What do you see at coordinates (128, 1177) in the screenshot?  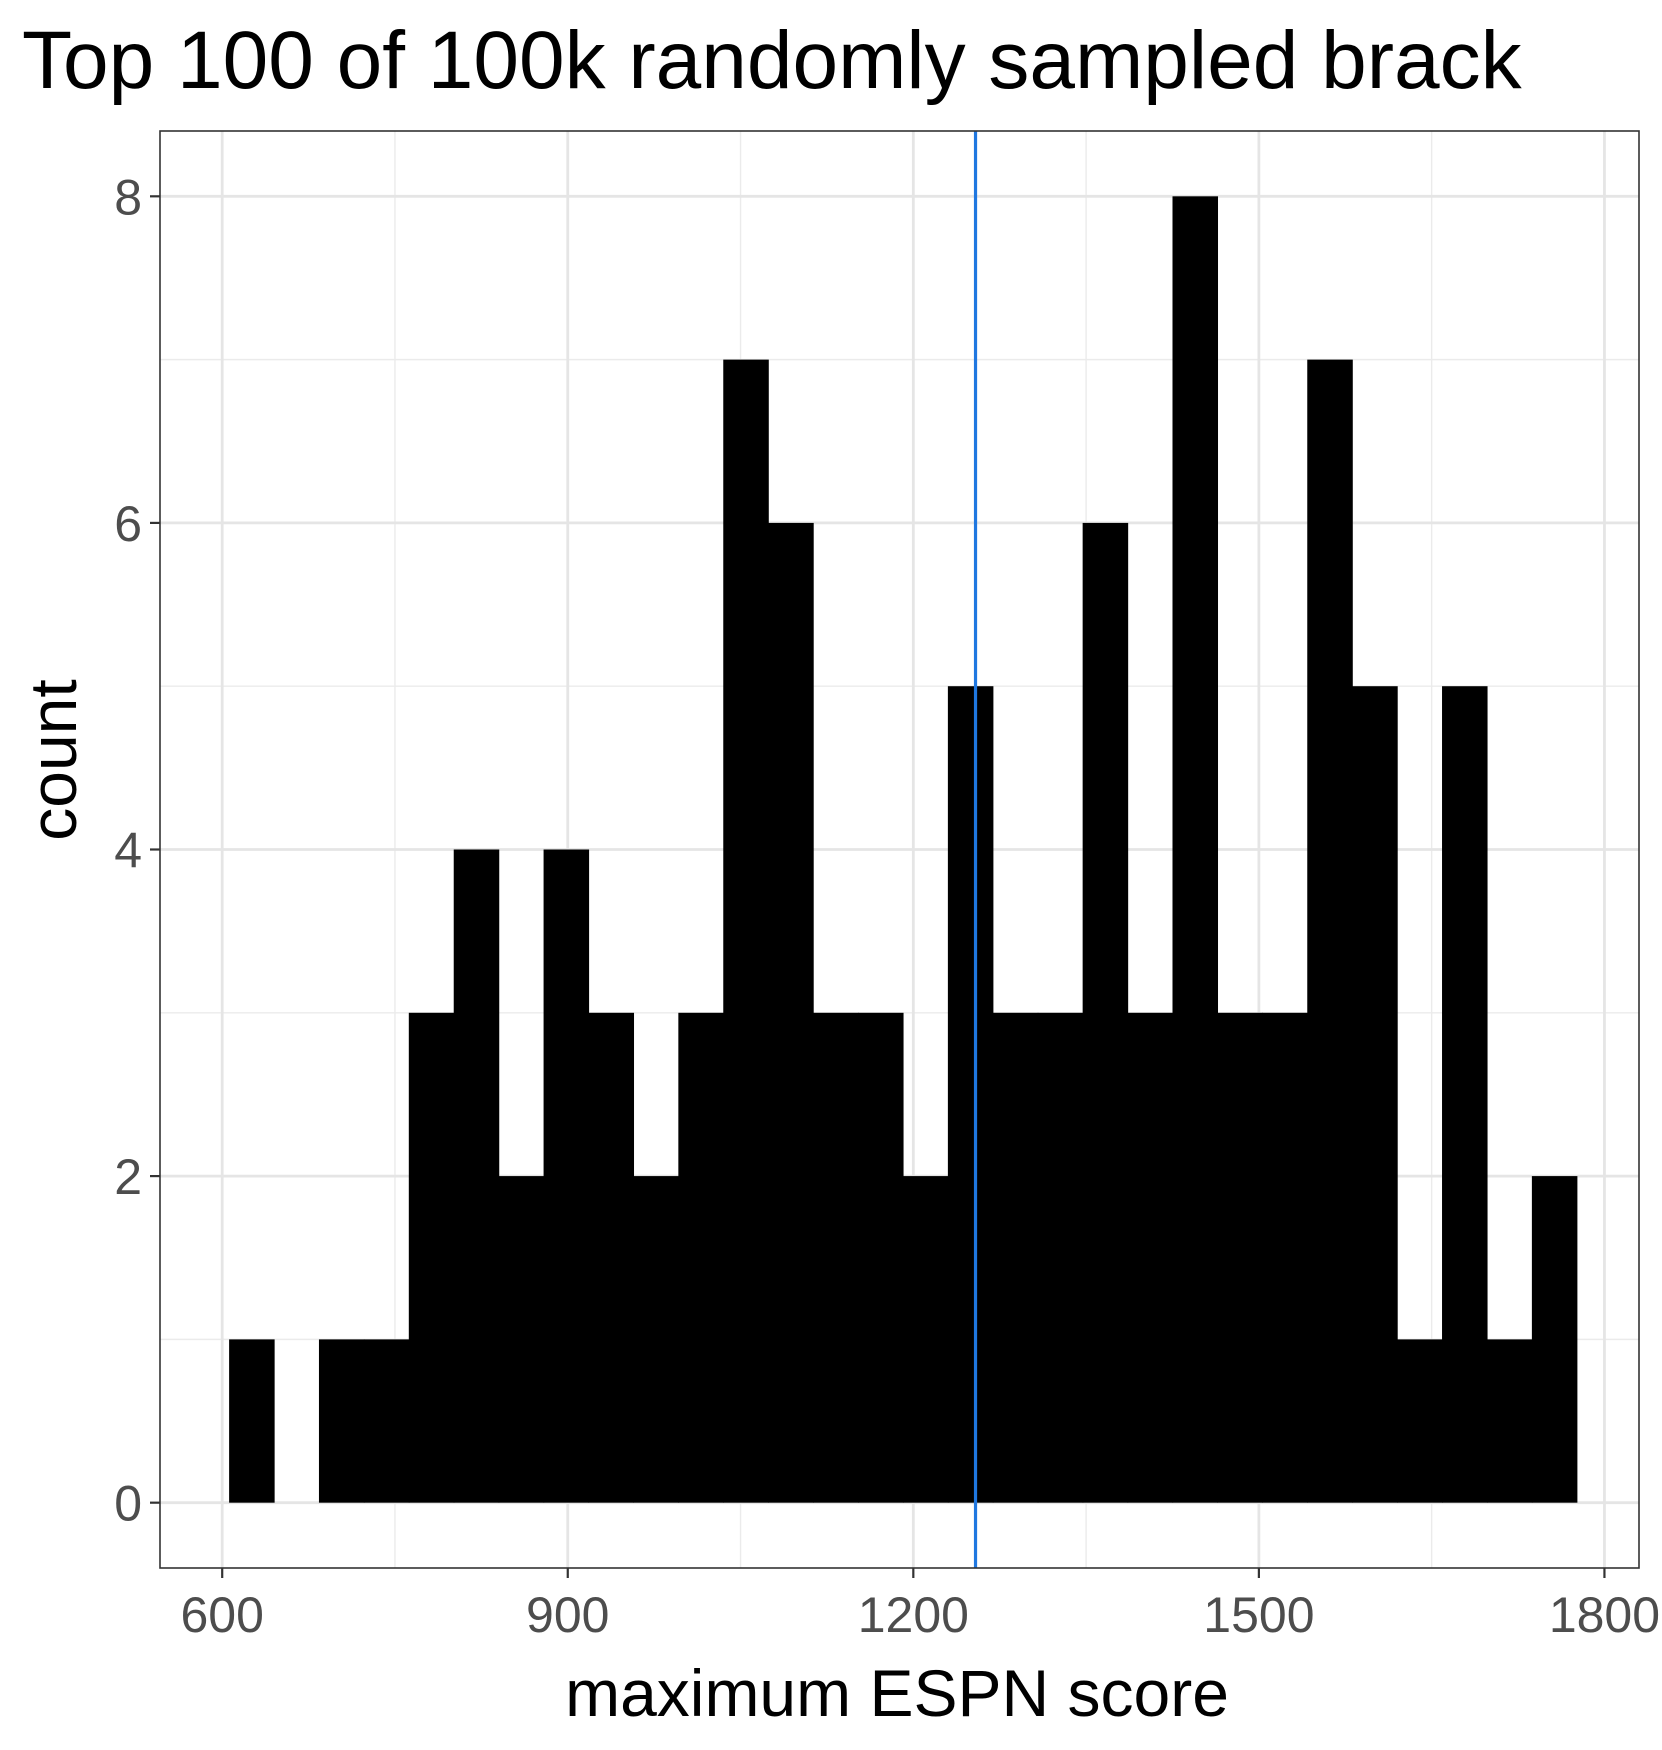 I see `y-tick-label: 2` at bounding box center [128, 1177].